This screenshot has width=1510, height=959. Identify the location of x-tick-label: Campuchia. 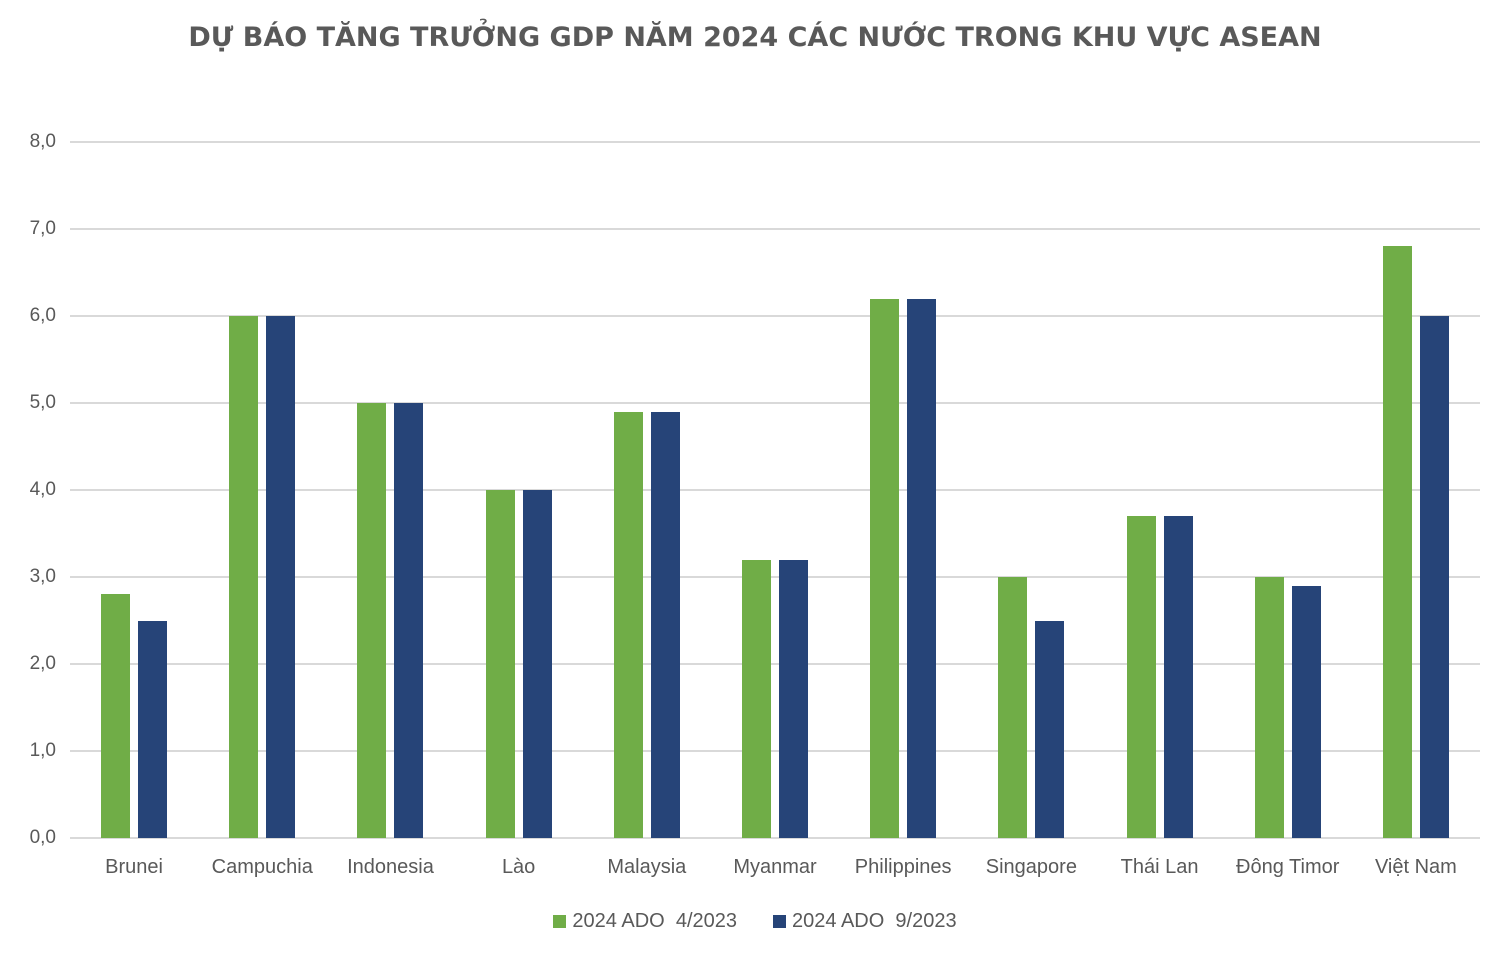
(262, 867).